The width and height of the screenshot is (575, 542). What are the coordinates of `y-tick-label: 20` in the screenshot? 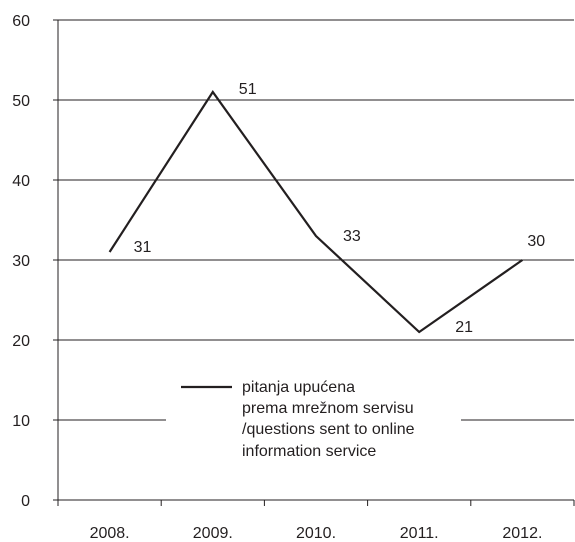 It's located at (21, 341).